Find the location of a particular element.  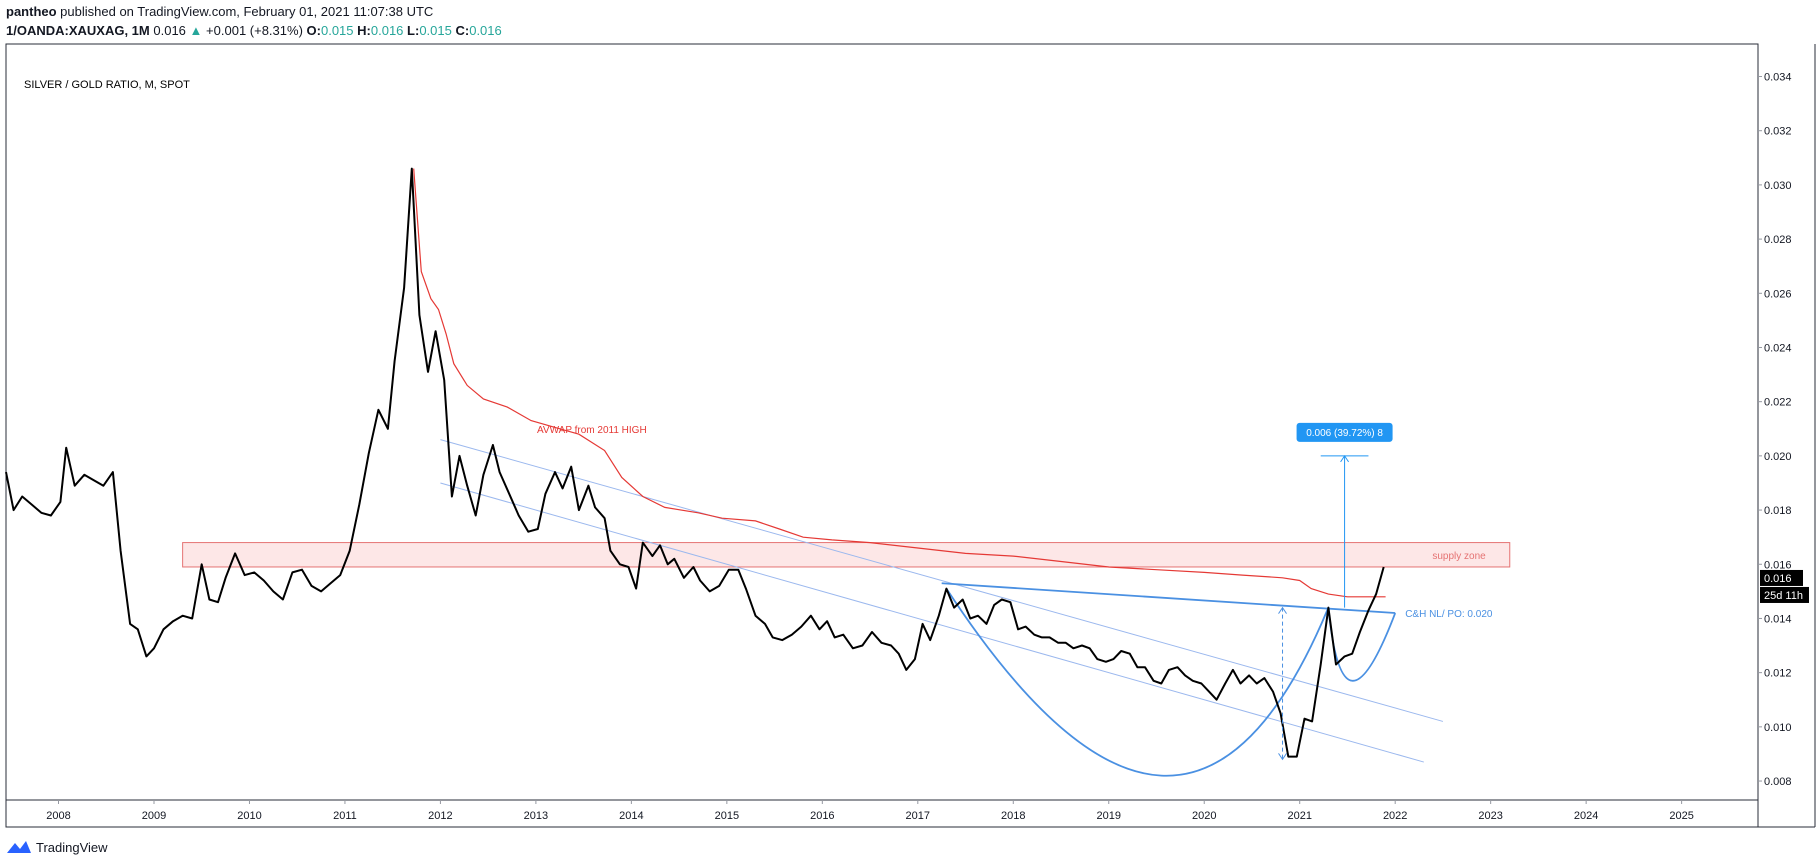

y-tick-label: 0.030 is located at coordinates (1778, 186).